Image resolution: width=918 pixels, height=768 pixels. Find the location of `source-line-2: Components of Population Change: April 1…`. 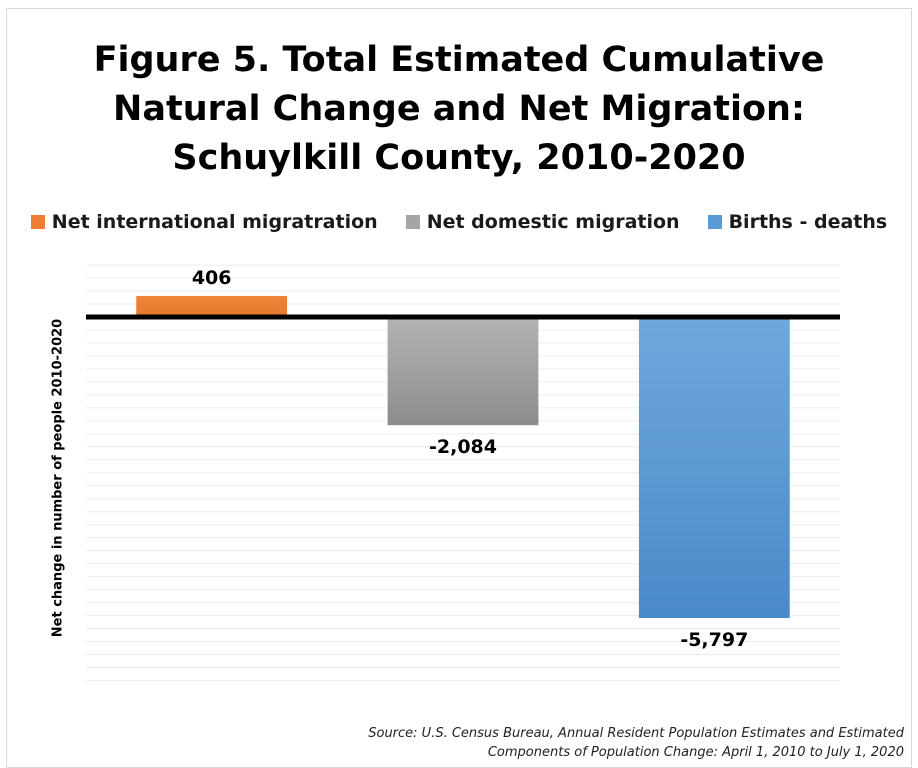

source-line-2: Components of Population Change: April 1… is located at coordinates (695, 752).